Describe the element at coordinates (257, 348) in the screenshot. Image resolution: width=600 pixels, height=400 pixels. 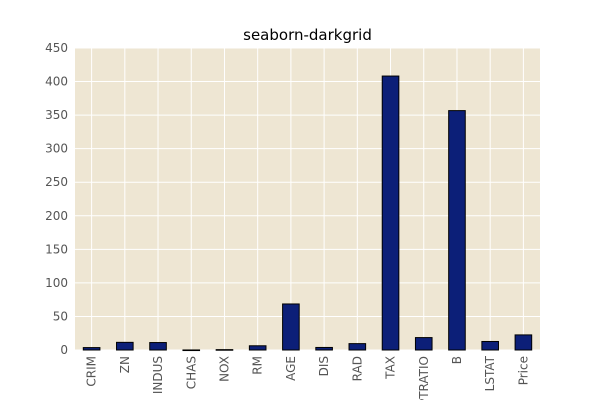
I see `bar-rm` at that location.